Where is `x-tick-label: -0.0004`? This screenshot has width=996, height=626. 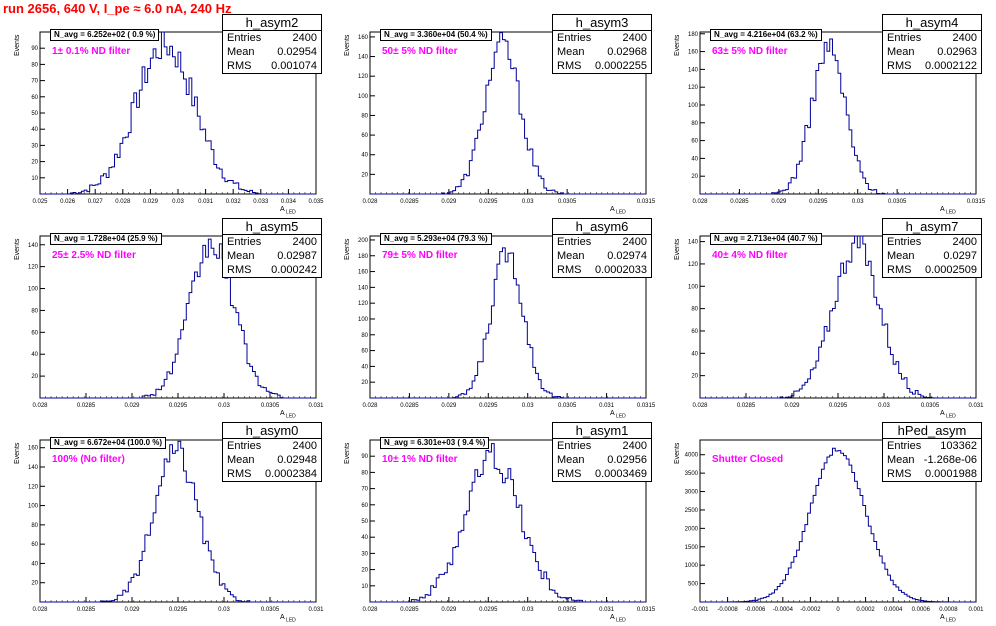
x-tick-label: -0.0004 is located at coordinates (783, 610).